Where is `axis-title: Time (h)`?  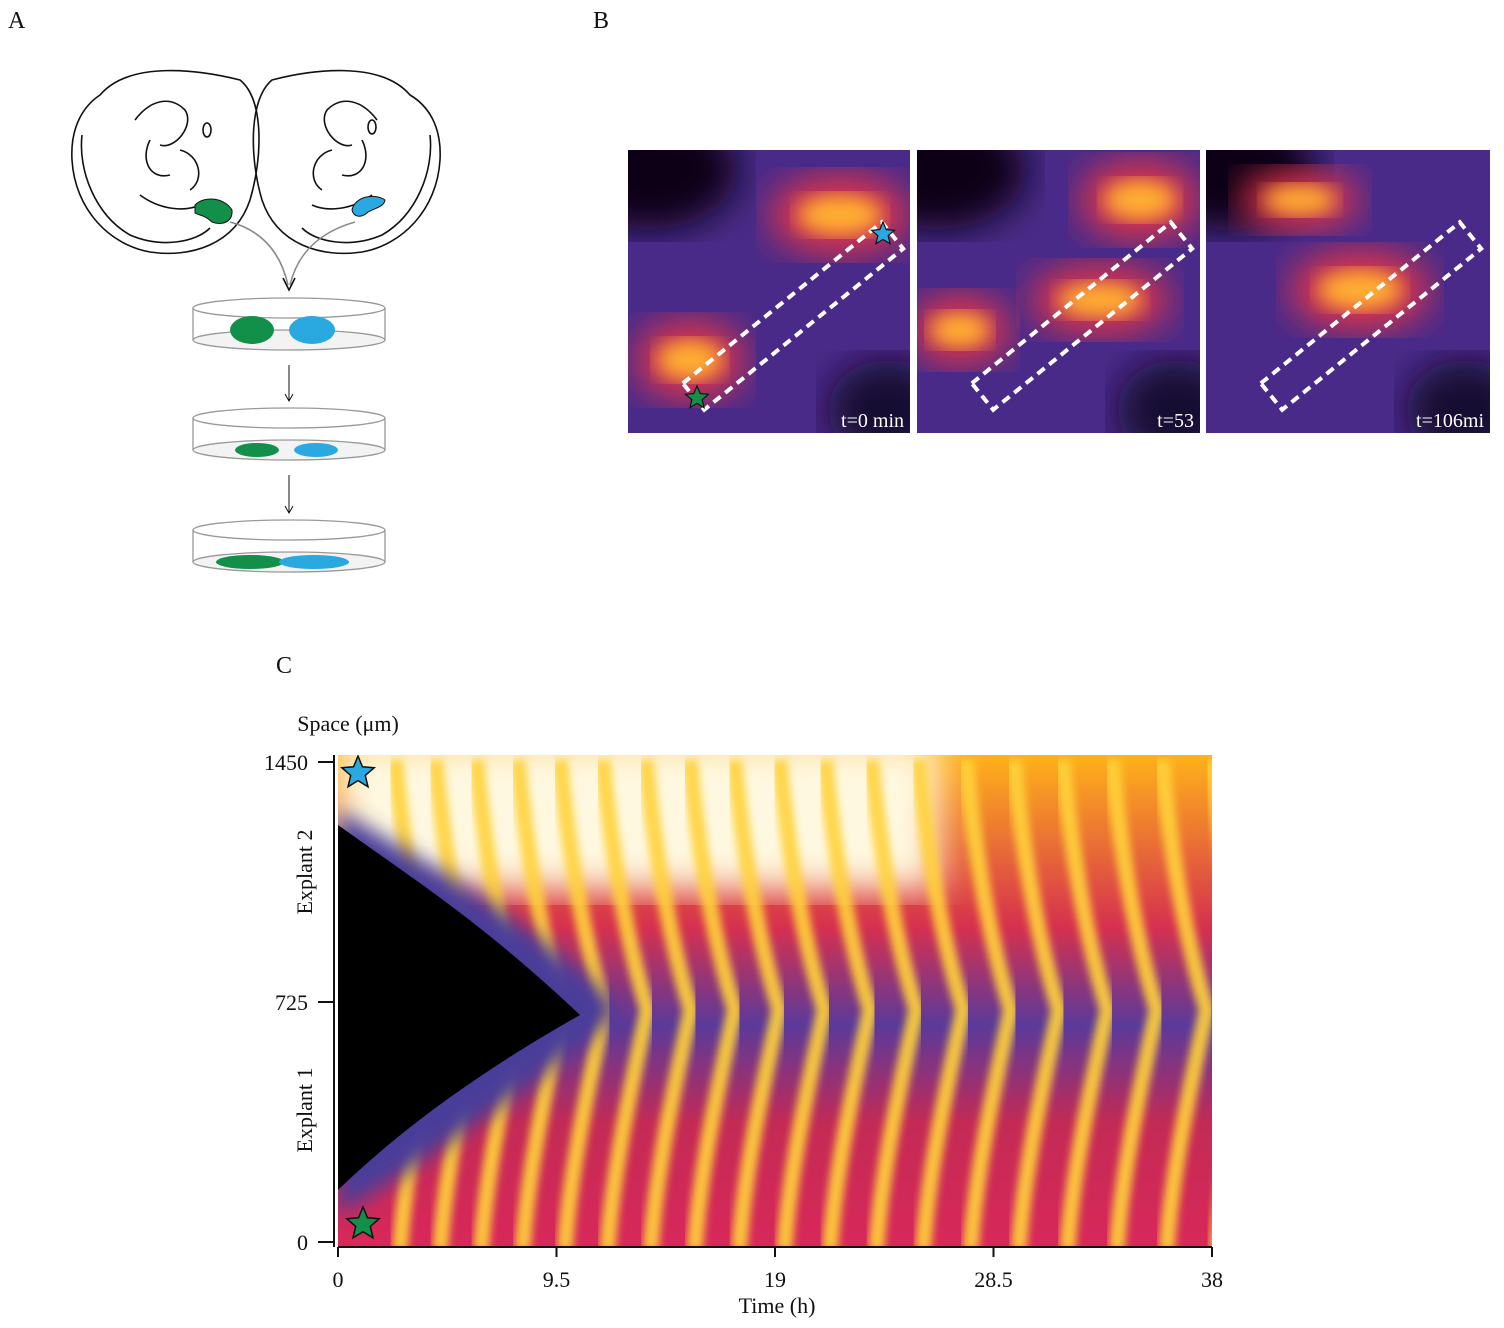
axis-title: Time (h) is located at coordinates (777, 1305).